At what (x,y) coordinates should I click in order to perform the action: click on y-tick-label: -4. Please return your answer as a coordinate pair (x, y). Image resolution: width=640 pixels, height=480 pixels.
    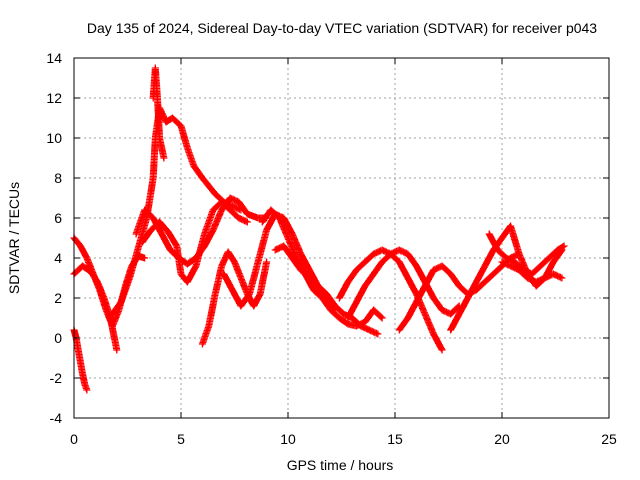
    Looking at the image, I should click on (56, 418).